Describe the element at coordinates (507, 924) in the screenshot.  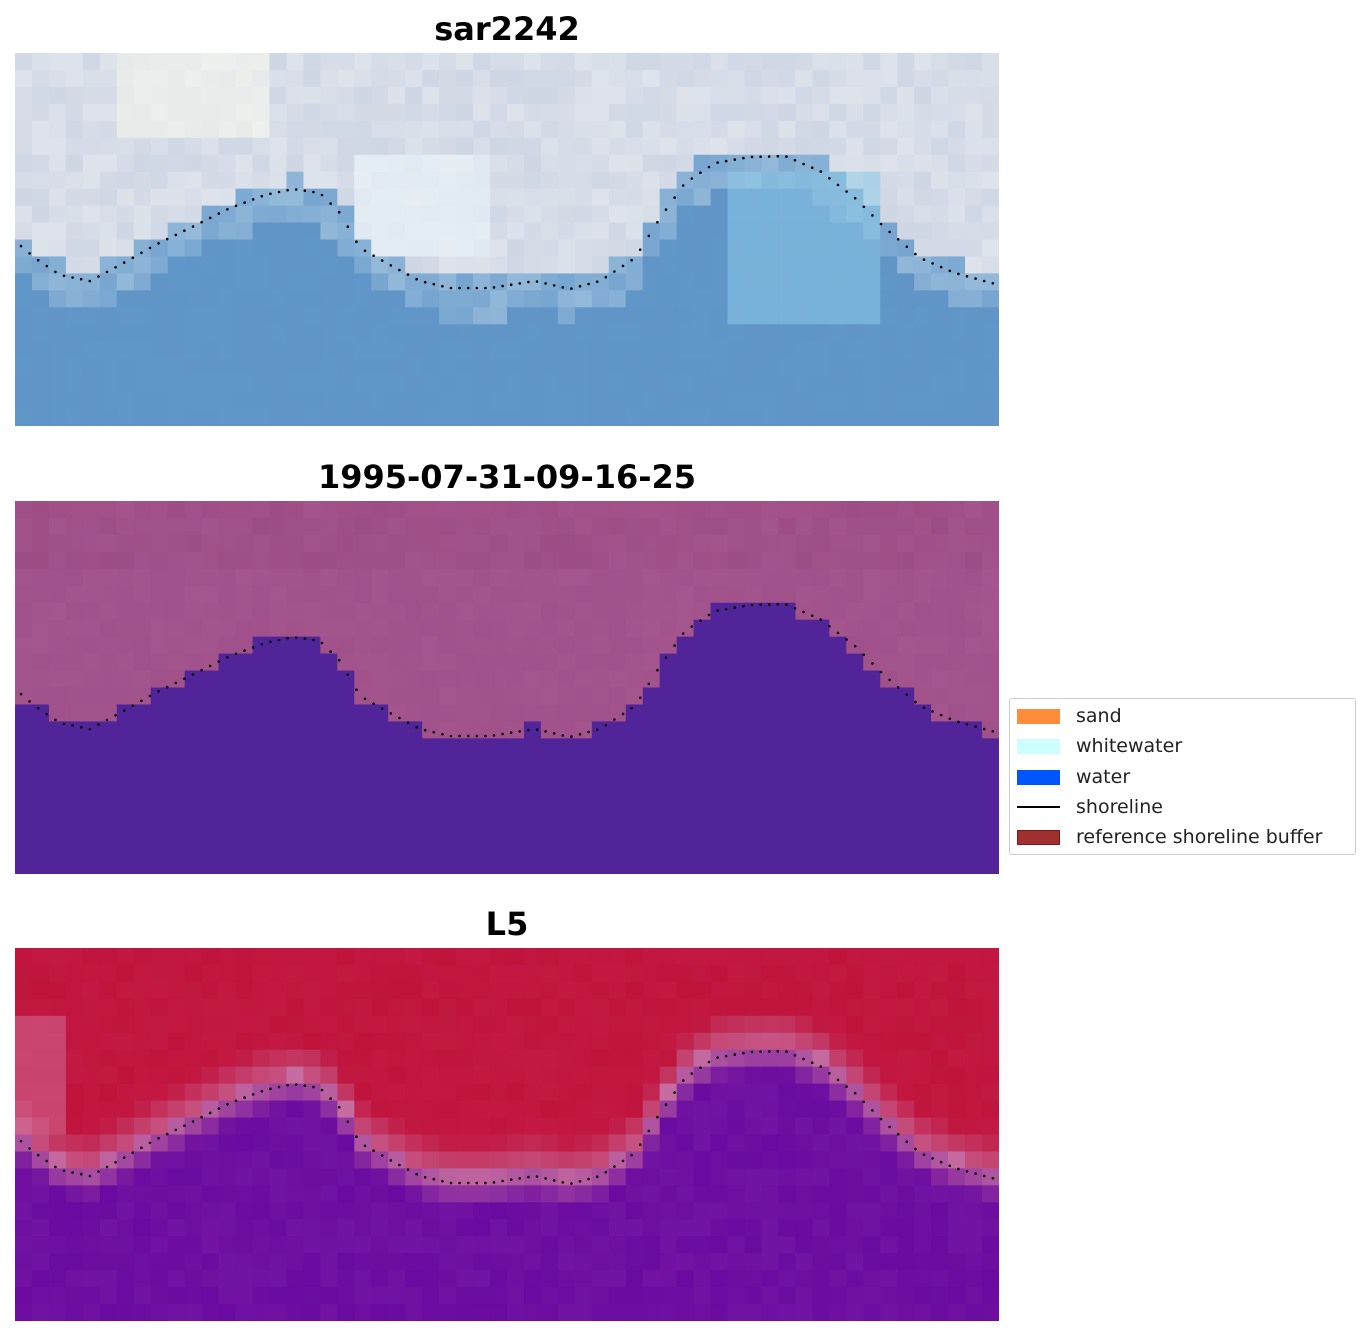
I see `panel-title-3: L5` at that location.